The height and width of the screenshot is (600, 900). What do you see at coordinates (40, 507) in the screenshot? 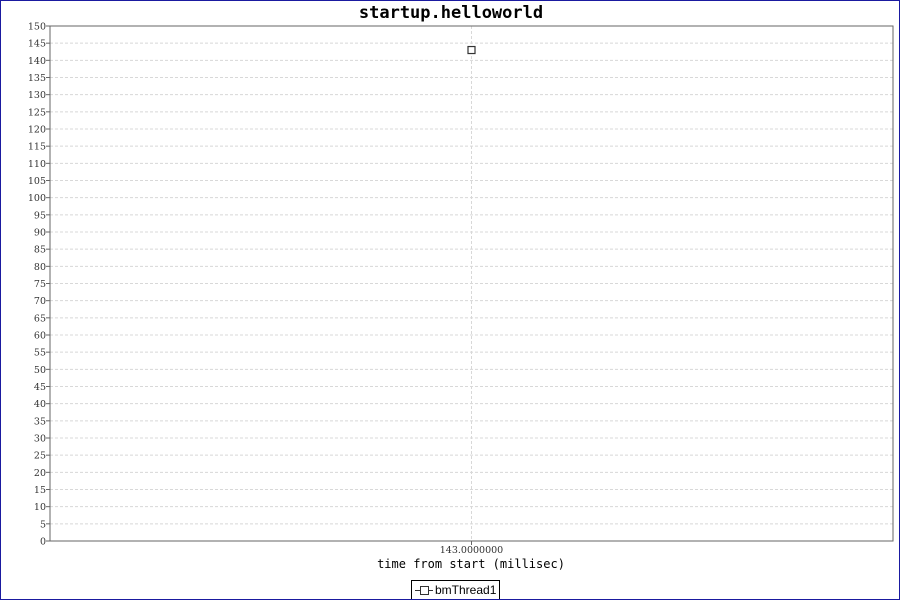
I see `y-tick-label: 10` at bounding box center [40, 507].